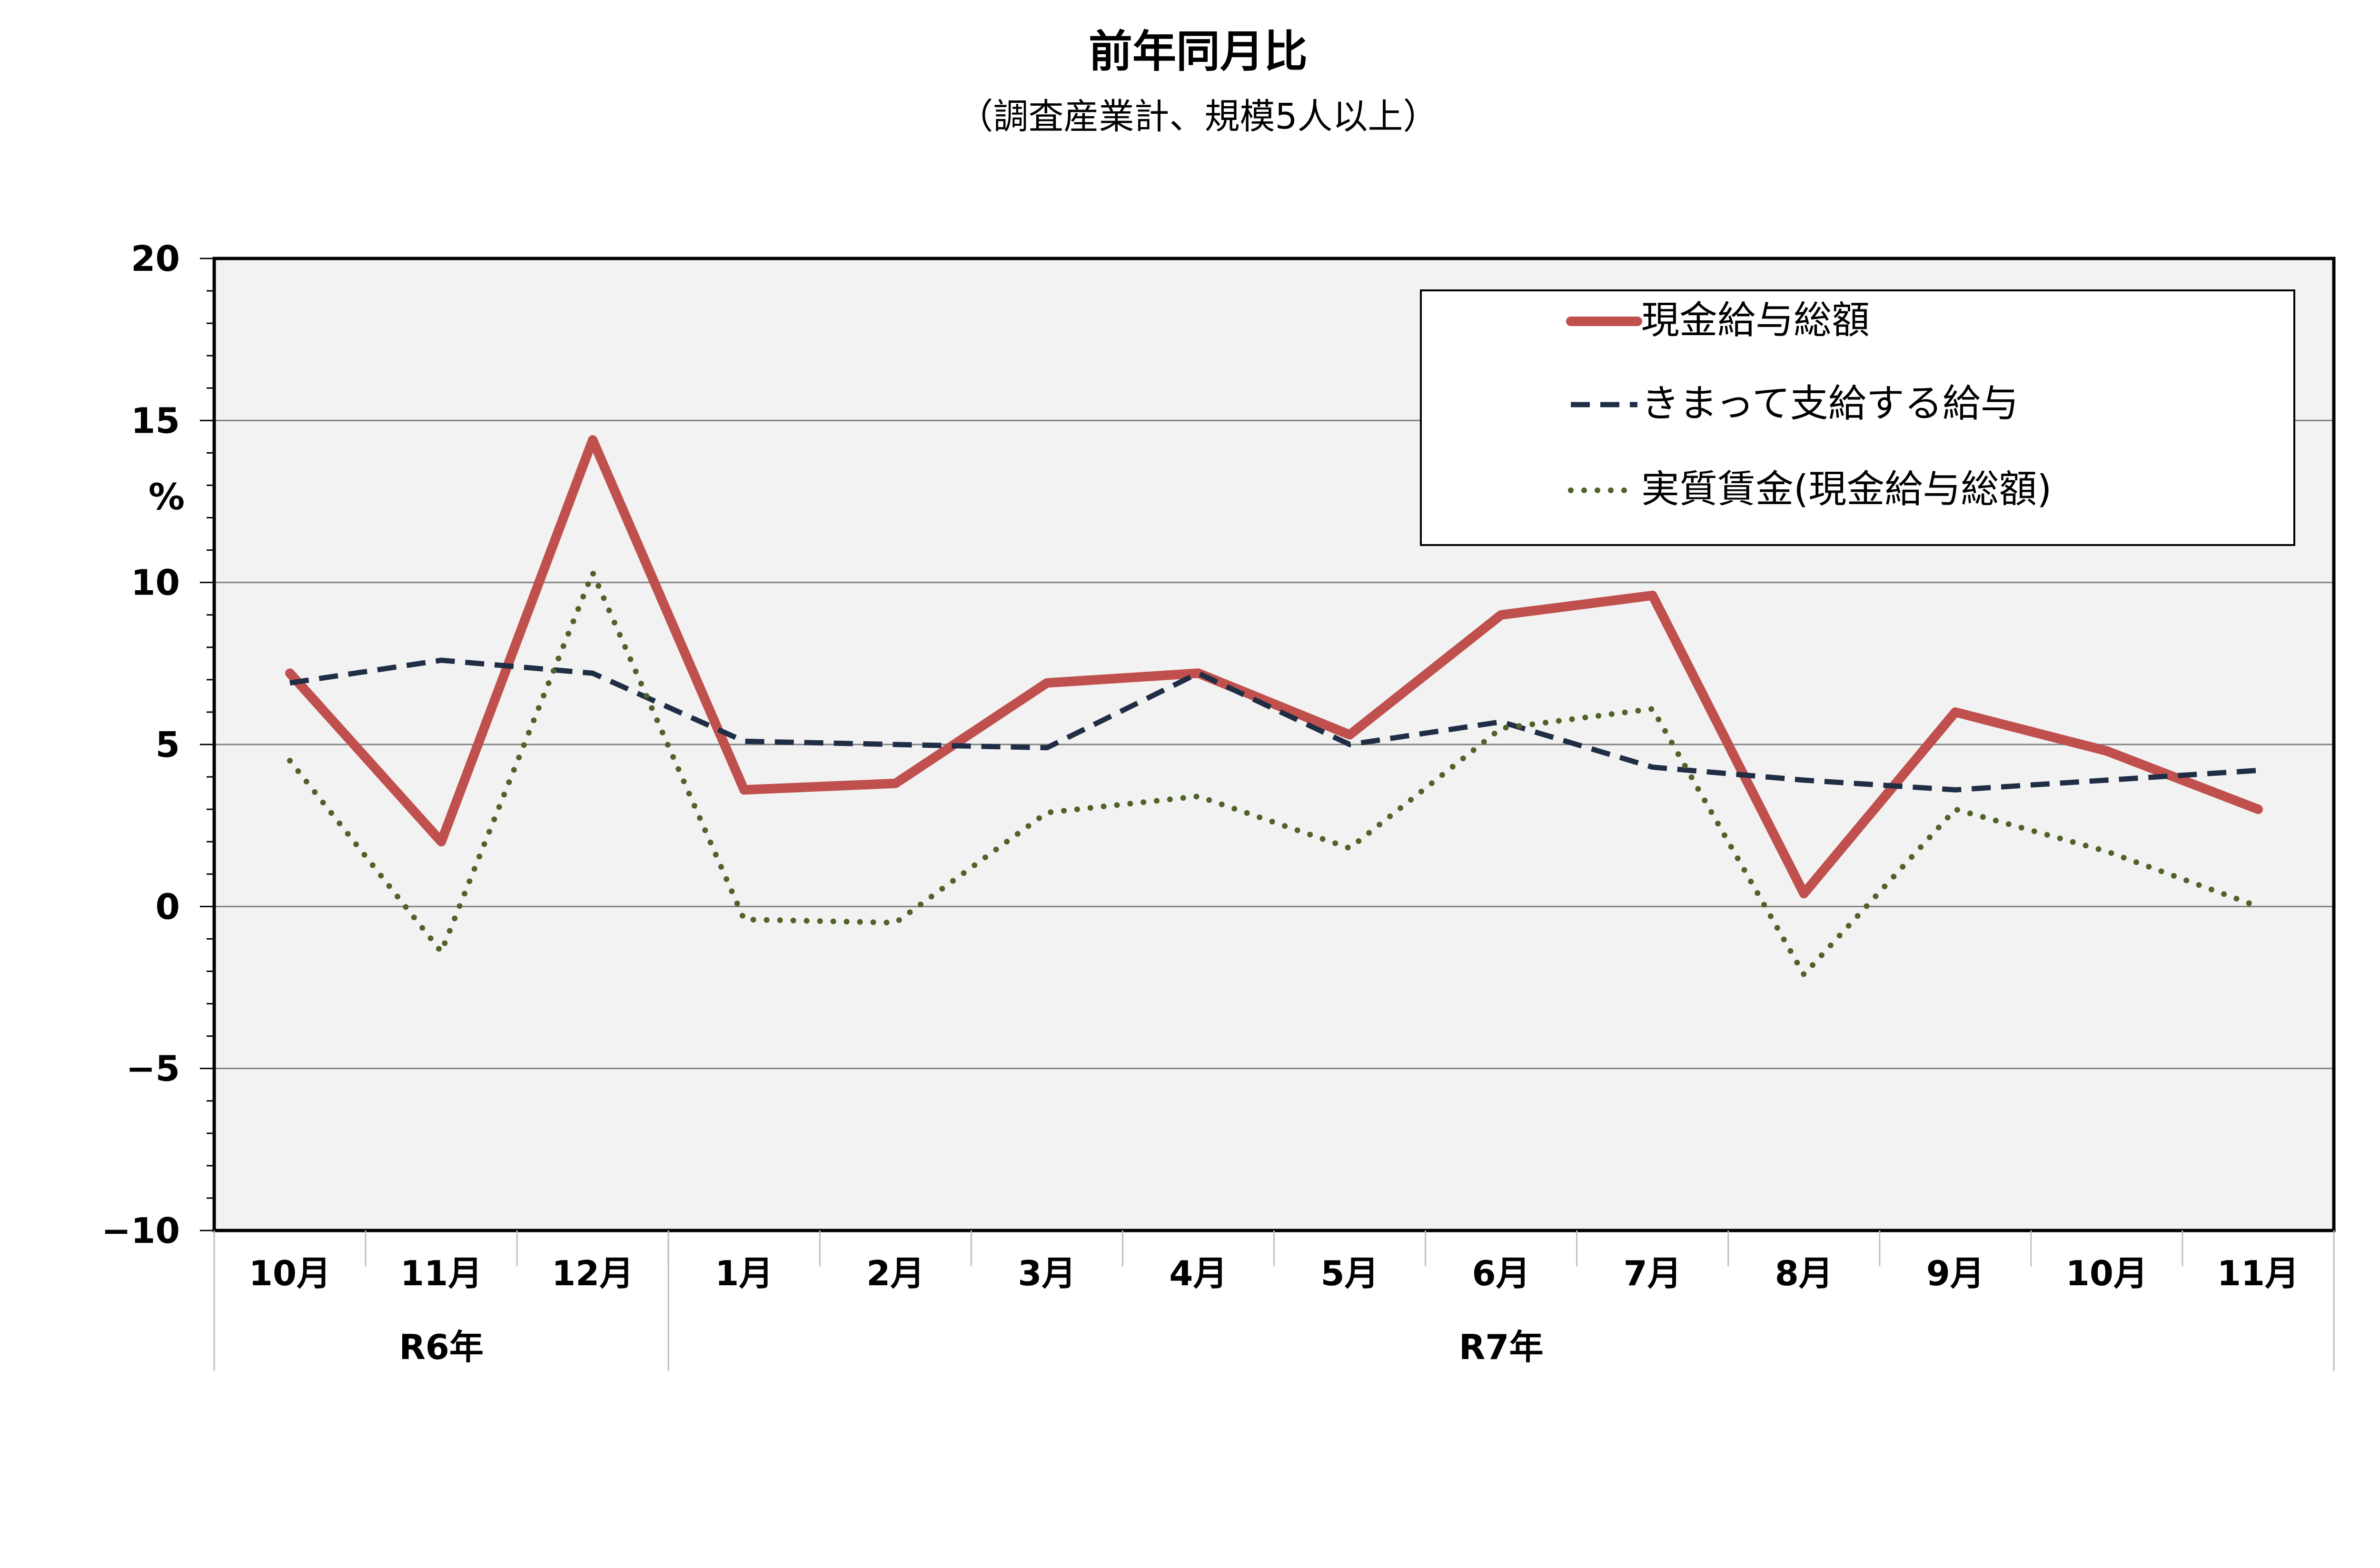 This screenshot has width=2380, height=1568. Describe the element at coordinates (1830, 404) in the screenshot. I see `legend-entry: きまって支給する給与` at that location.